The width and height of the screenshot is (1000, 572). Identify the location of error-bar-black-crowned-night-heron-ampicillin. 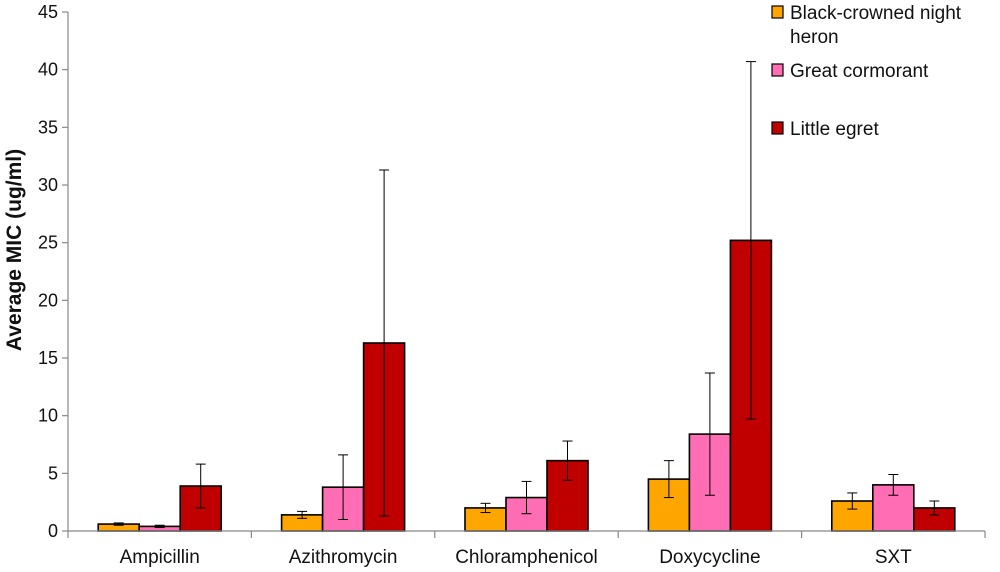
(118, 524).